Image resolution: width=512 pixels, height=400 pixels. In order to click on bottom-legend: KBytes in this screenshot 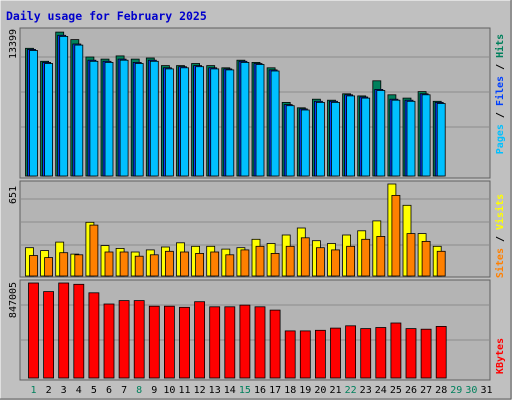, I will do `click(500, 356)`.